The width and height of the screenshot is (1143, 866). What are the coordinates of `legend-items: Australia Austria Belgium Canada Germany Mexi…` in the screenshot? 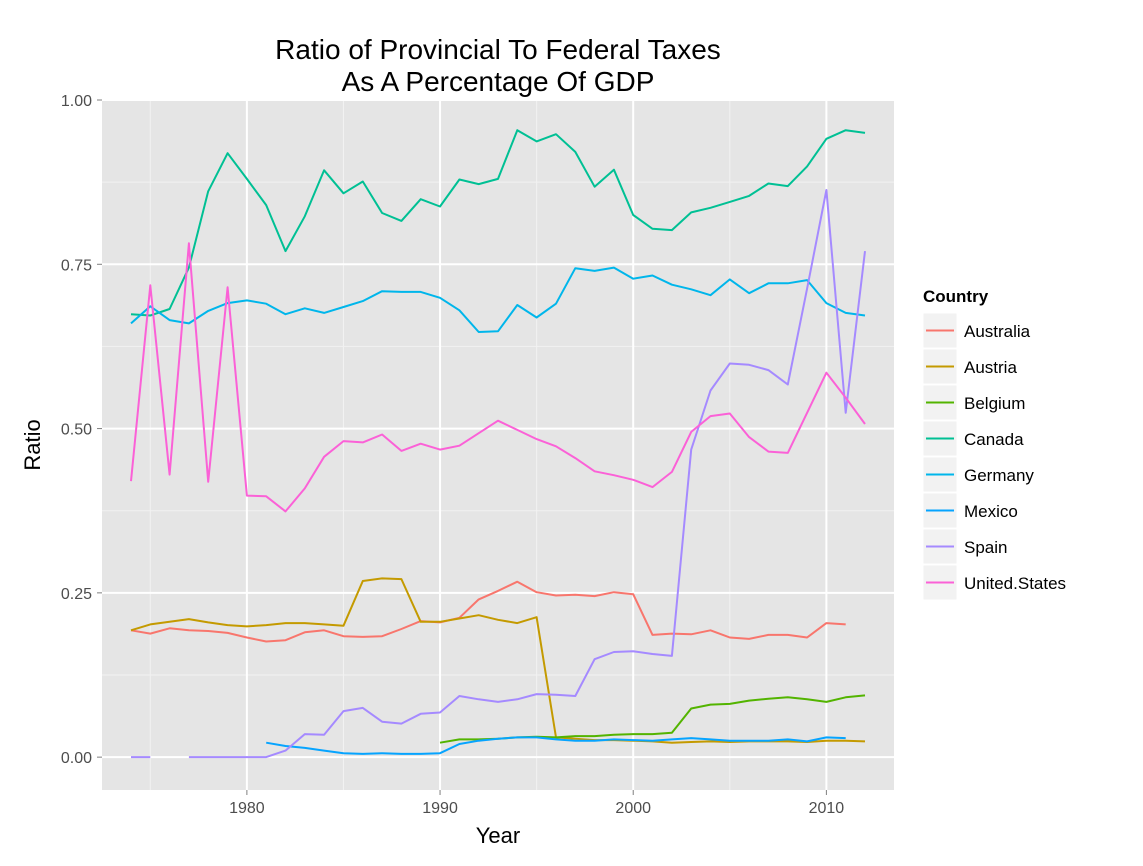 It's located at (994, 456).